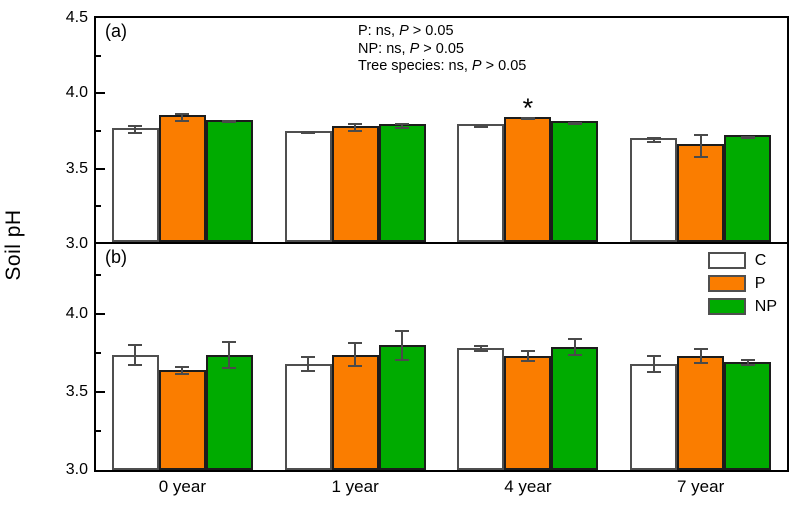 The width and height of the screenshot is (800, 511). What do you see at coordinates (726, 260) in the screenshot?
I see `legend-swatch-c` at bounding box center [726, 260].